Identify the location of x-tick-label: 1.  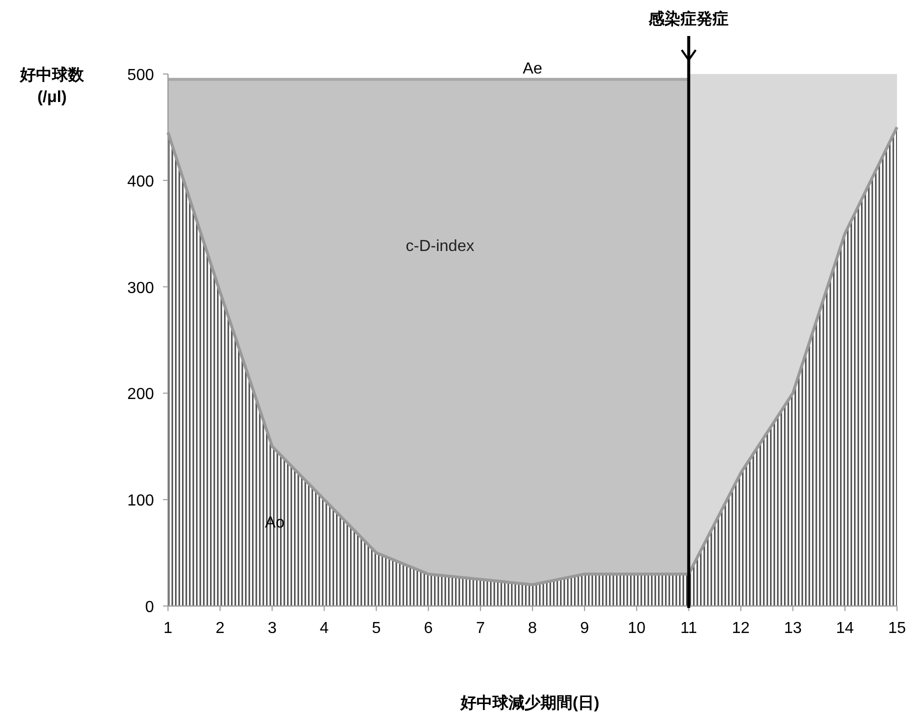
(168, 628).